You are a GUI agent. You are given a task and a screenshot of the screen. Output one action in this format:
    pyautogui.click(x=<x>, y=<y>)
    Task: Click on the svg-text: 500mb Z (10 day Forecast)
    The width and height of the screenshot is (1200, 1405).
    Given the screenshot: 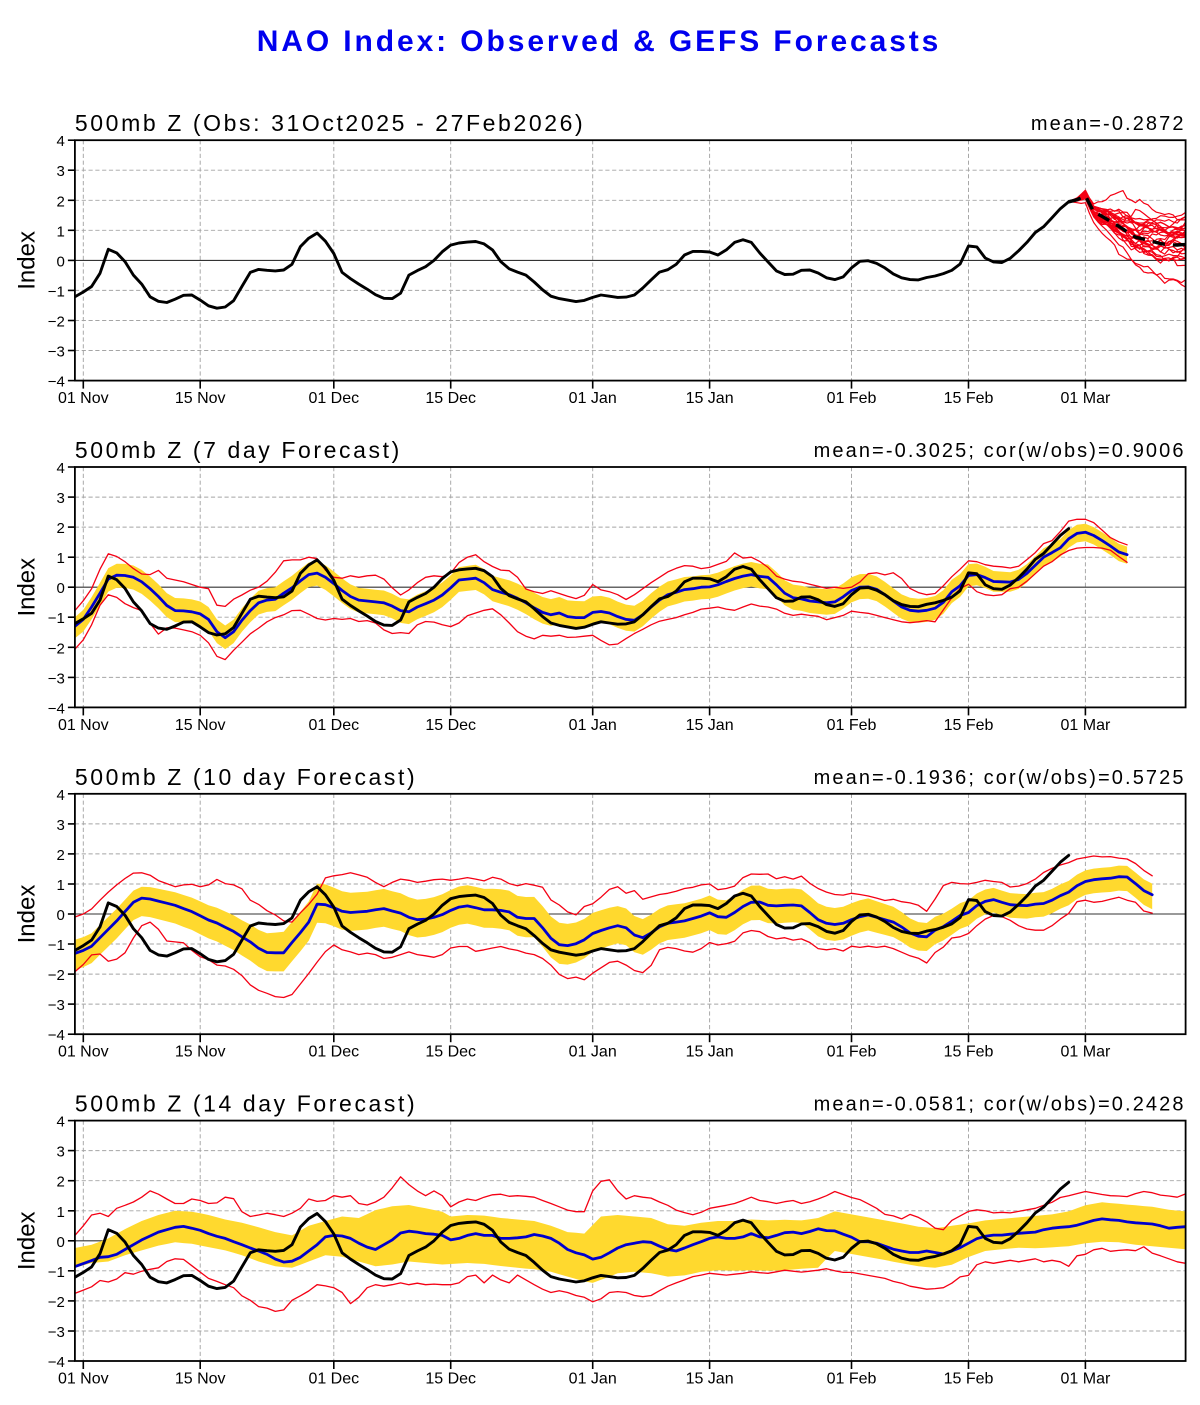 What is the action you would take?
    pyautogui.click(x=246, y=777)
    